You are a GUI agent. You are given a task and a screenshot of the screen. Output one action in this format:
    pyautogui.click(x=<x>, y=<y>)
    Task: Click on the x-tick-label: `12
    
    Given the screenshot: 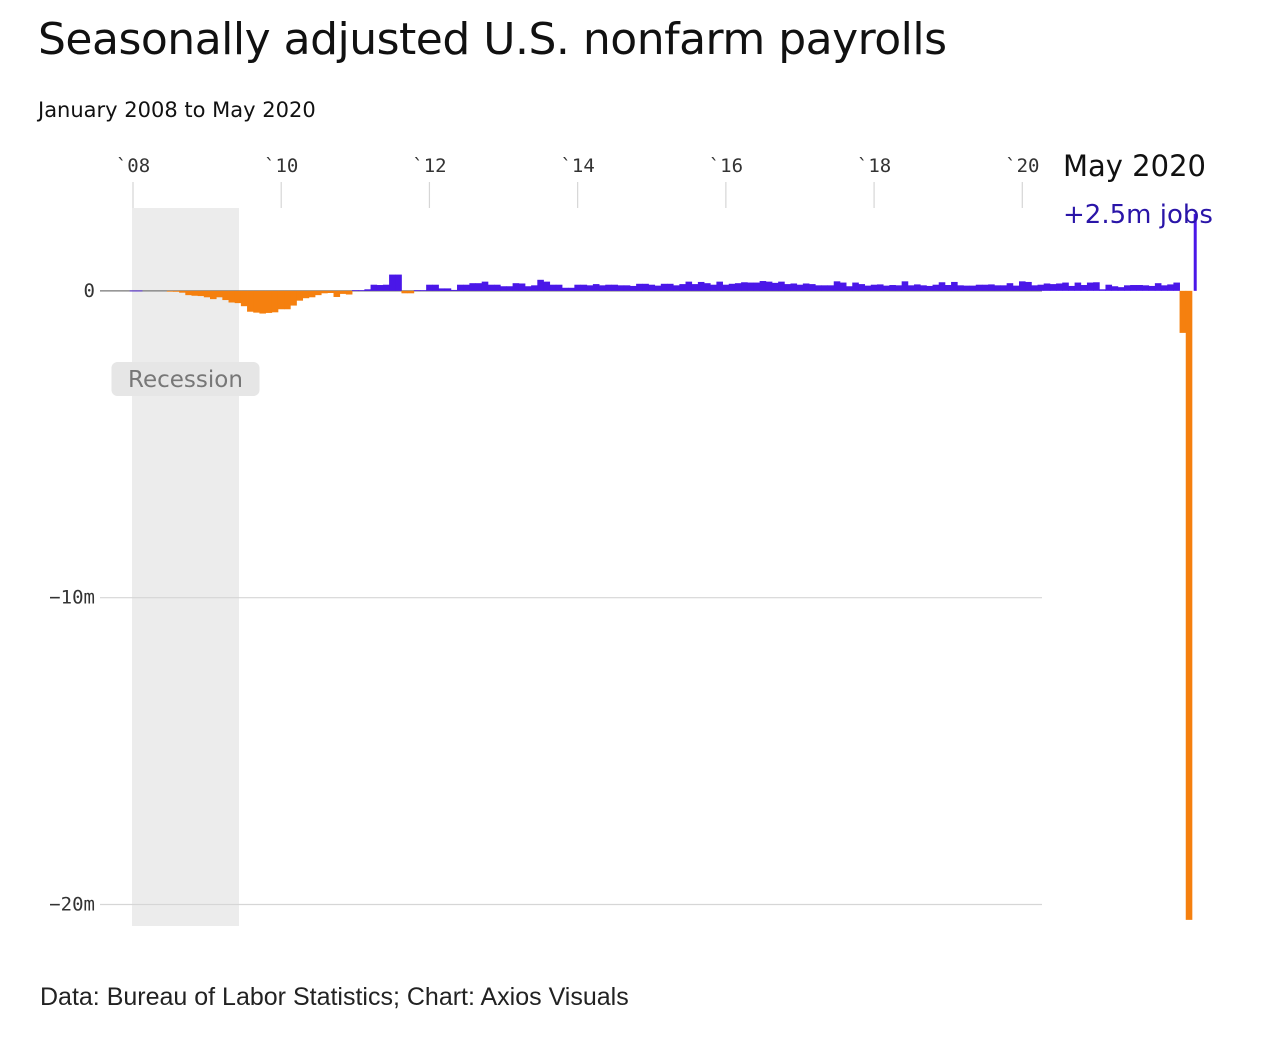 What is the action you would take?
    pyautogui.click(x=429, y=166)
    